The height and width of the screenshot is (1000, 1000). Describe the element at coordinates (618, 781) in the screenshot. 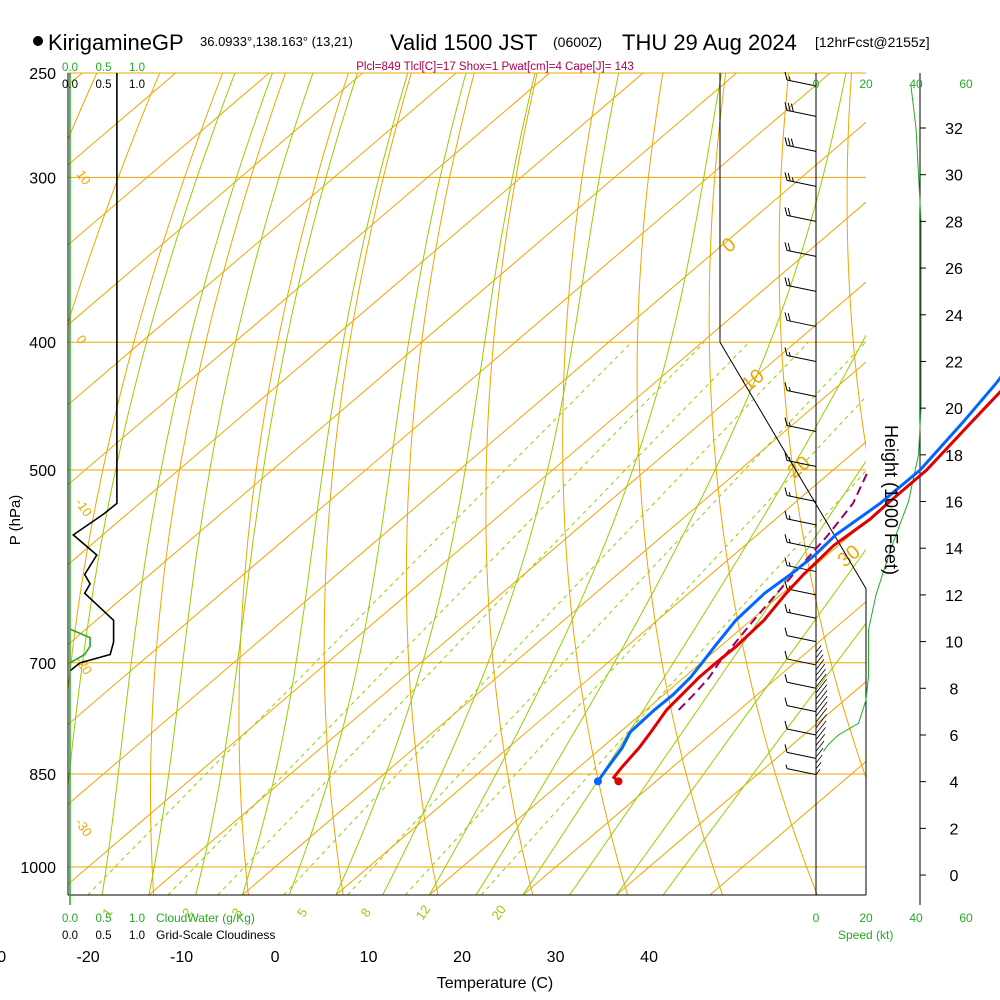

I see `surface-temperature-dot` at that location.